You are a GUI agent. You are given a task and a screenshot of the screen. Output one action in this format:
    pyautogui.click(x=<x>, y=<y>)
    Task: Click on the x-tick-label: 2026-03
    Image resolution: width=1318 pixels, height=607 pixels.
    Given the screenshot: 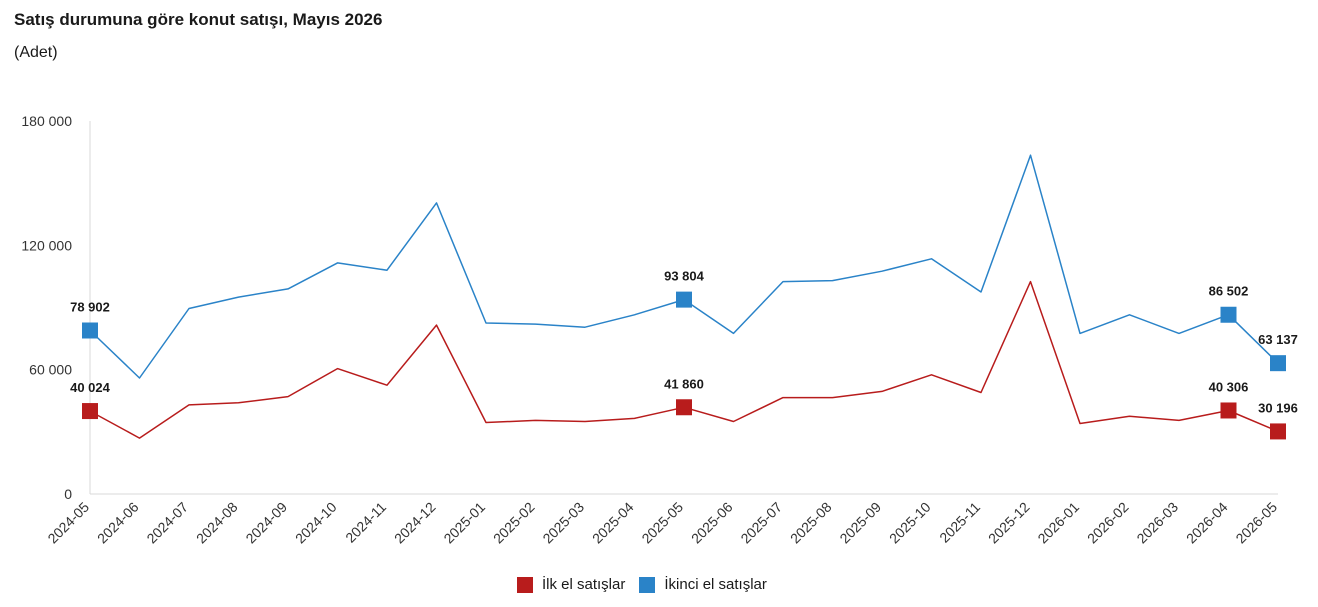 What is the action you would take?
    pyautogui.click(x=1157, y=523)
    